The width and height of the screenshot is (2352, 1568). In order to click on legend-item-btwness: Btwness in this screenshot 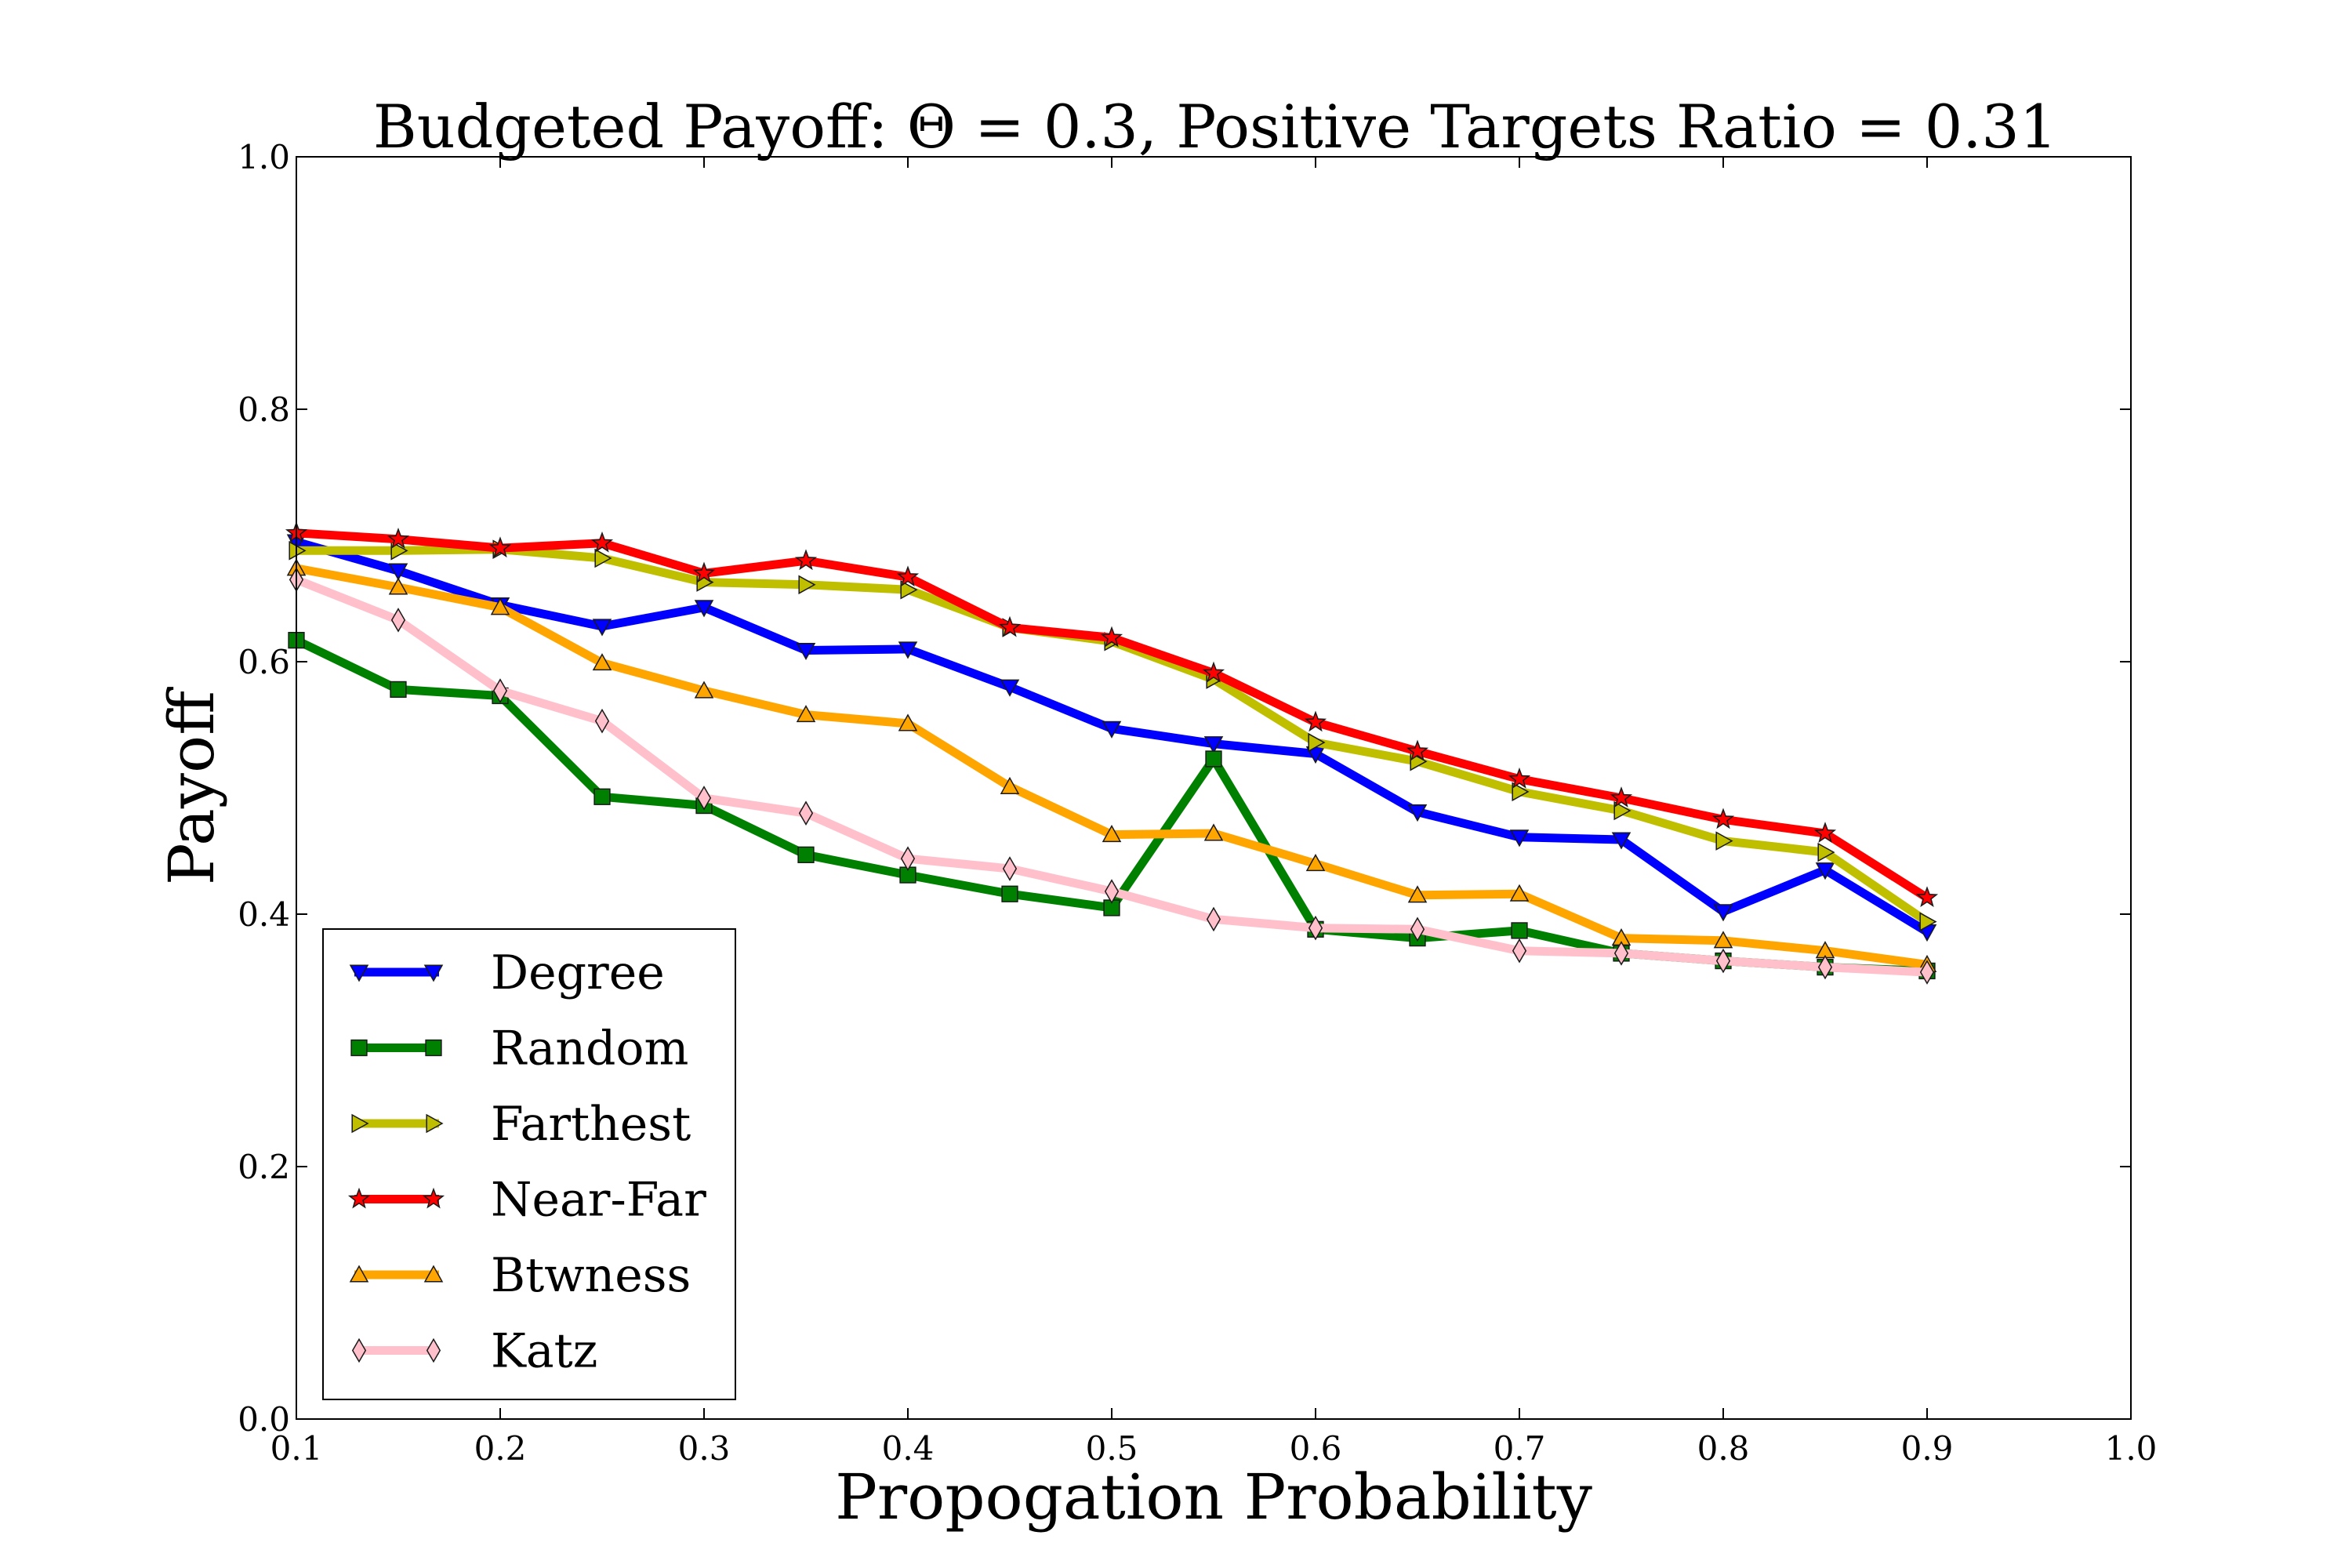, I will do `click(520, 1275)`.